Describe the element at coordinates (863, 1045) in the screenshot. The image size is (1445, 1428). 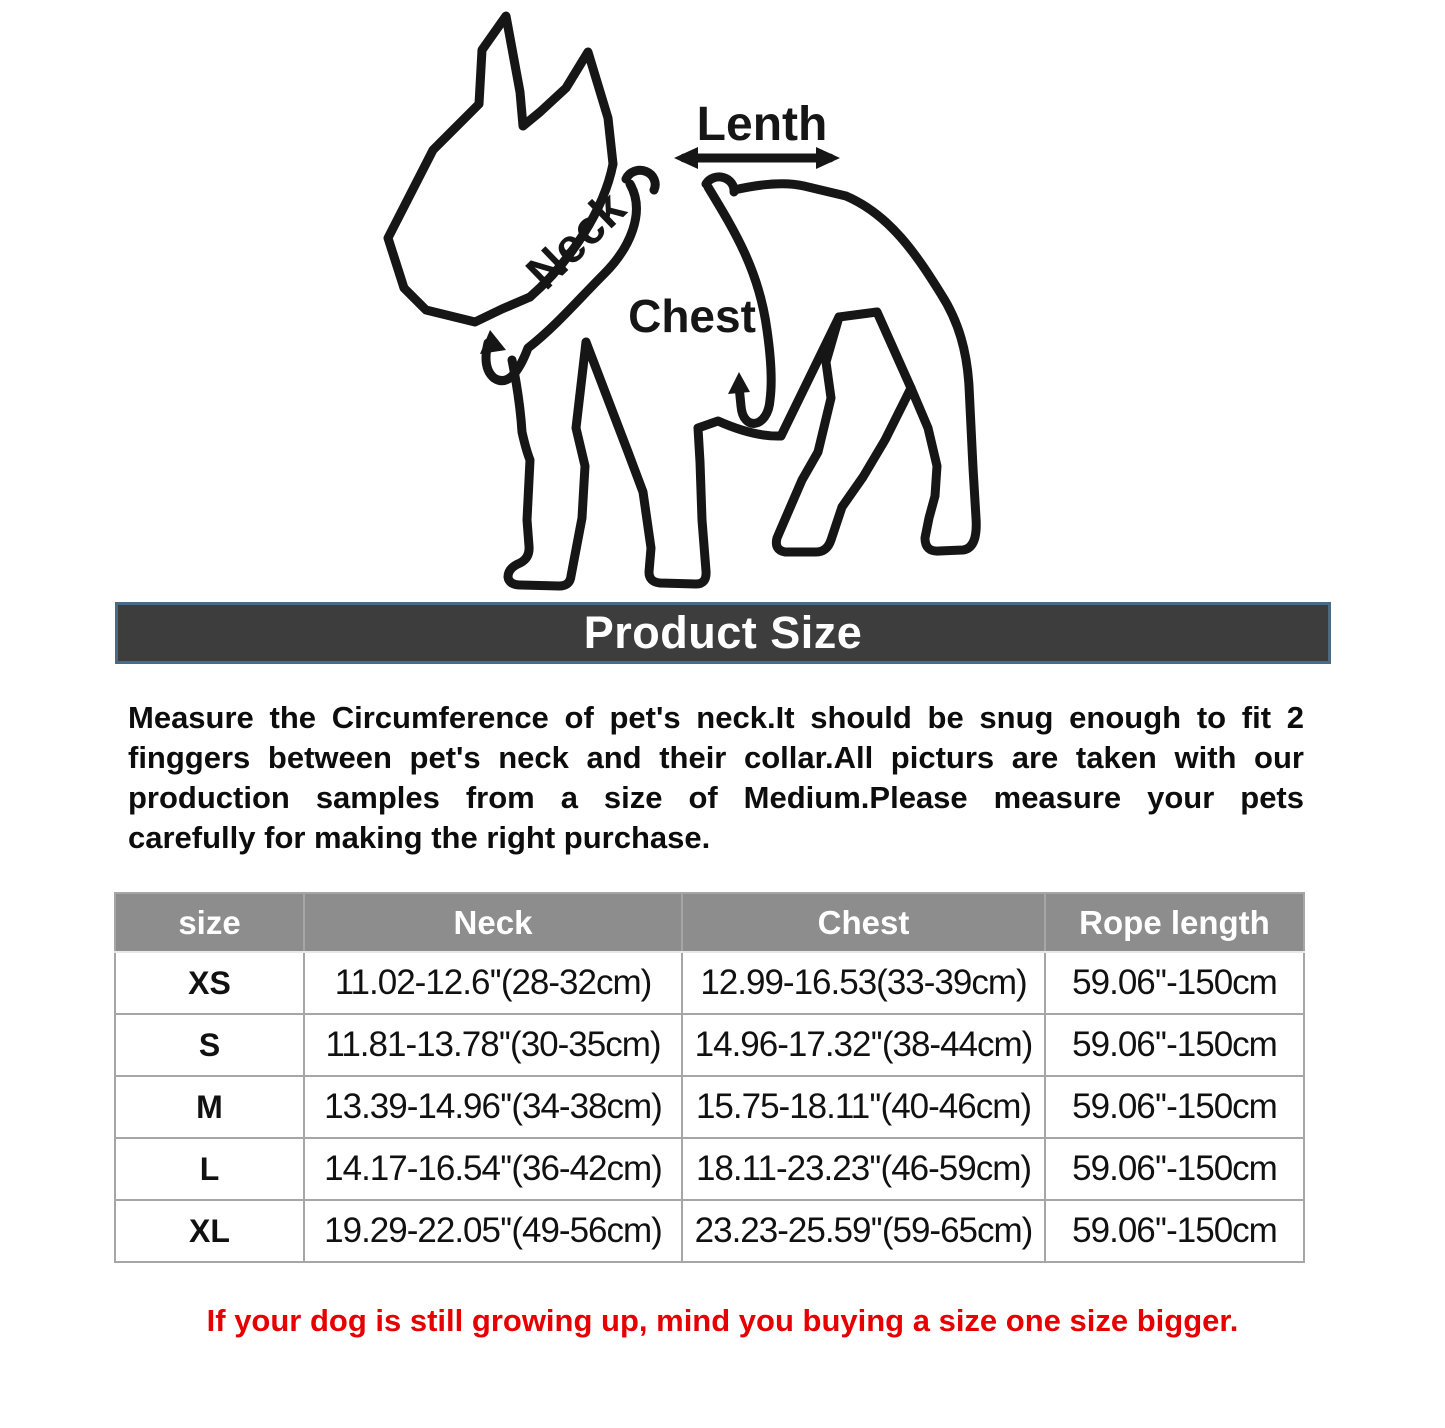
I see `chest-value: 14.96-17.32''(38-44cm)` at that location.